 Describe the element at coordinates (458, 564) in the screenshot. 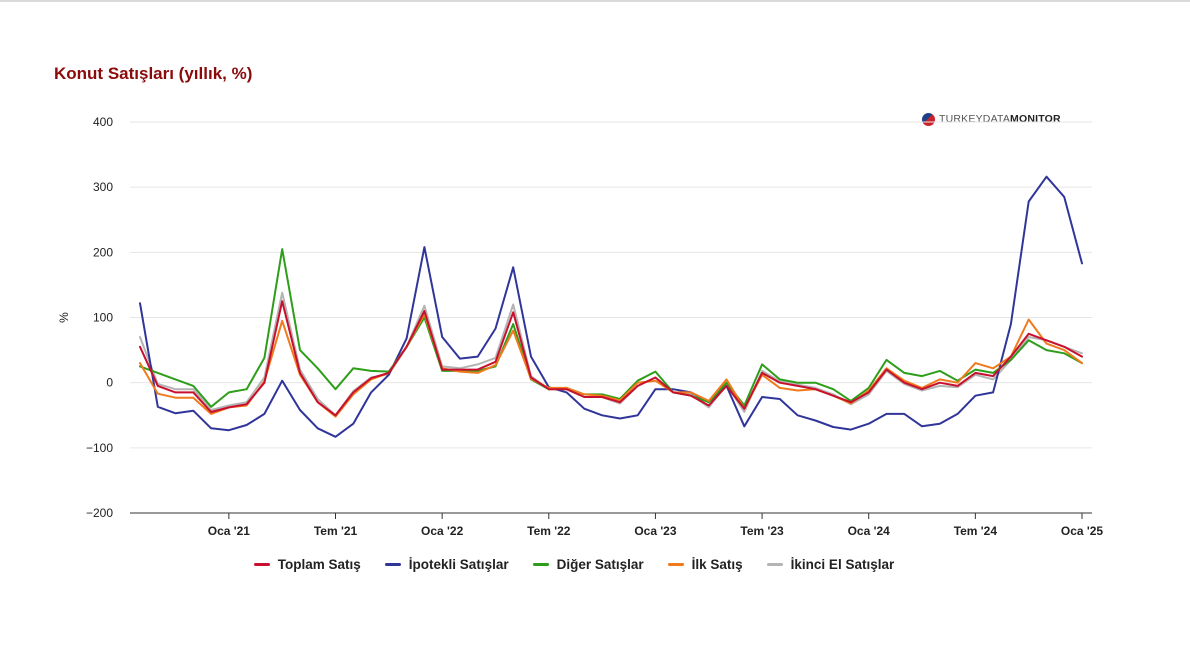

I see `legend-label: İpotekli Satışlar` at that location.